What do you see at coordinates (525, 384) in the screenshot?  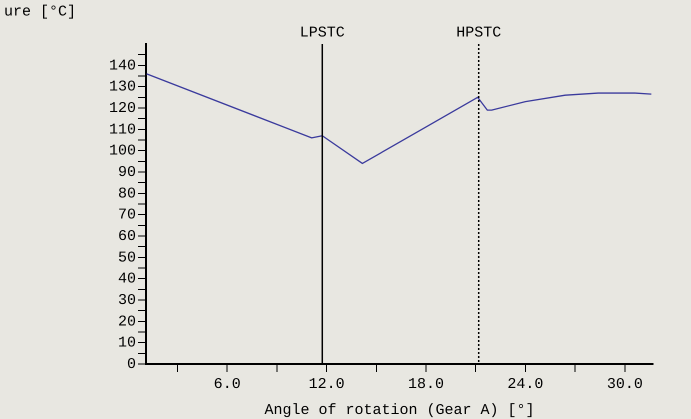 I see `x-tick-label: 24.0` at bounding box center [525, 384].